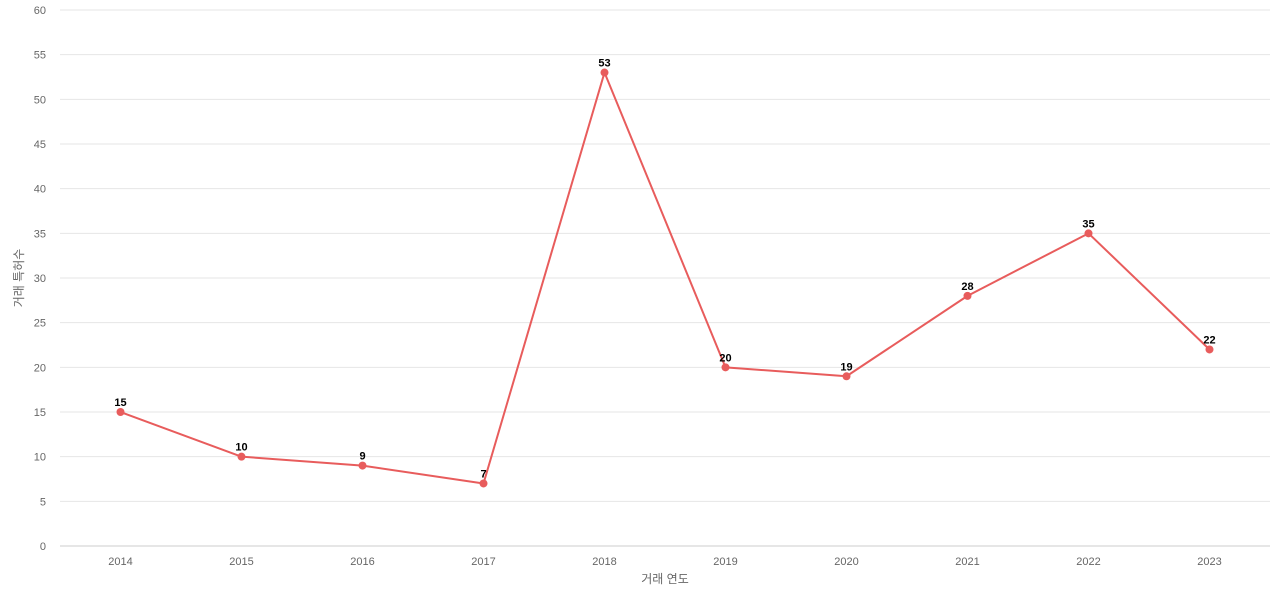  Describe the element at coordinates (43, 502) in the screenshot. I see `y-tick-label: 5` at that location.